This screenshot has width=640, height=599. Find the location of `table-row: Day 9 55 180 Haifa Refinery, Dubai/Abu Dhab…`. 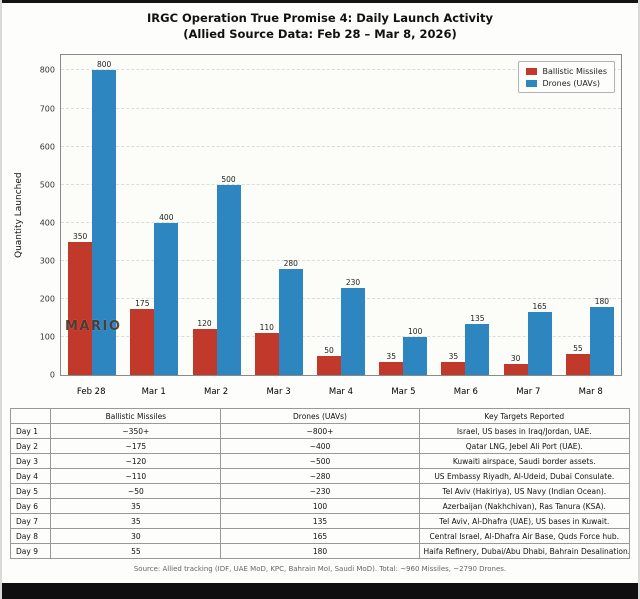

table-row: Day 9 55 180 Haifa Refinery, Dubai/Abu Dhab… is located at coordinates (320, 551).